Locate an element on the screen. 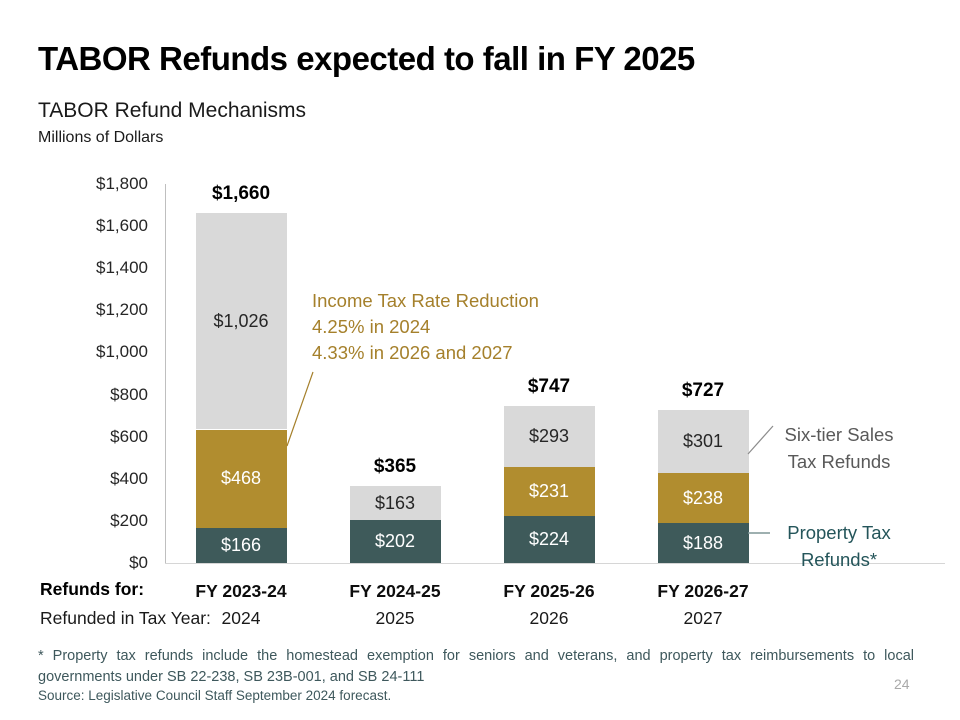 The height and width of the screenshot is (720, 960). x-axis-category-label: FY 2025-26 is located at coordinates (549, 591).